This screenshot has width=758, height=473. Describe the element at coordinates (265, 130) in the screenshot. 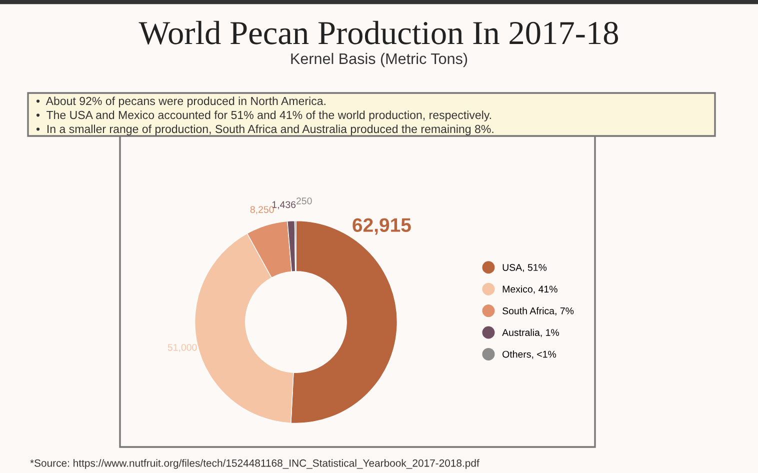

I see `text: • In a smaller range of production, South Africa and Australia produced the remaining 8%.` at that location.